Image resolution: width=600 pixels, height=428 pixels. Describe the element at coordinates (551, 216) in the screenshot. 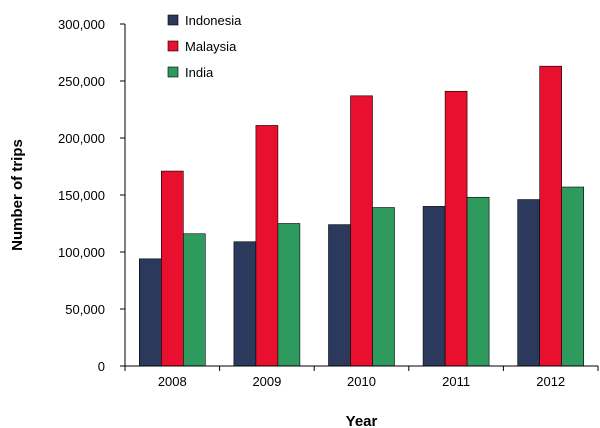

I see `bar-malaysia-2012` at that location.